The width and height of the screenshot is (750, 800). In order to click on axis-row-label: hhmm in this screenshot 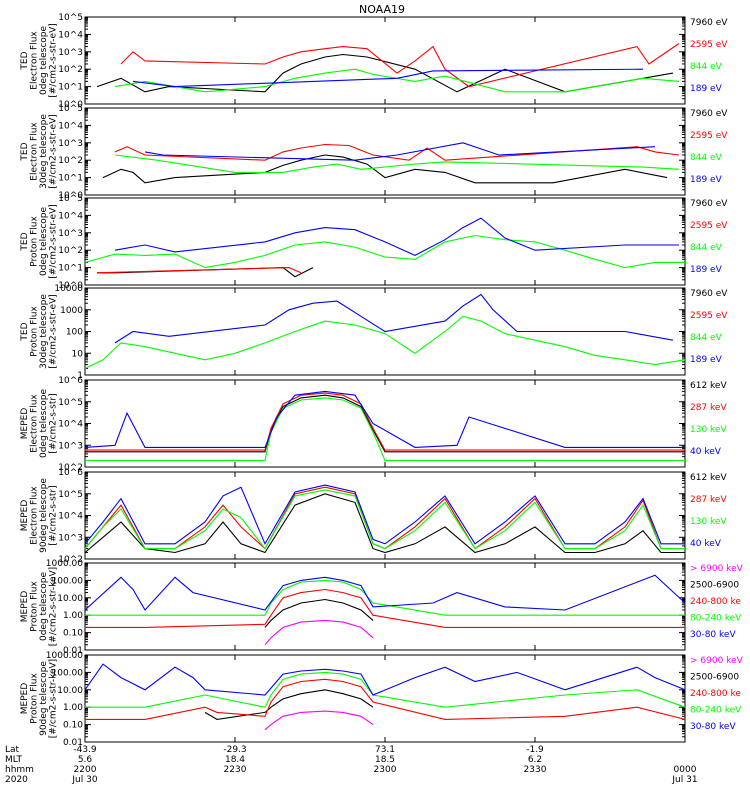, I will do `click(19, 770)`.